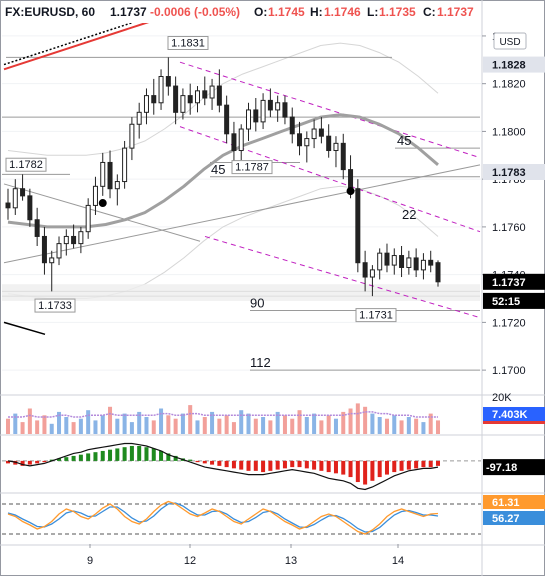  I want to click on time-tick-label: 13, so click(291, 561).